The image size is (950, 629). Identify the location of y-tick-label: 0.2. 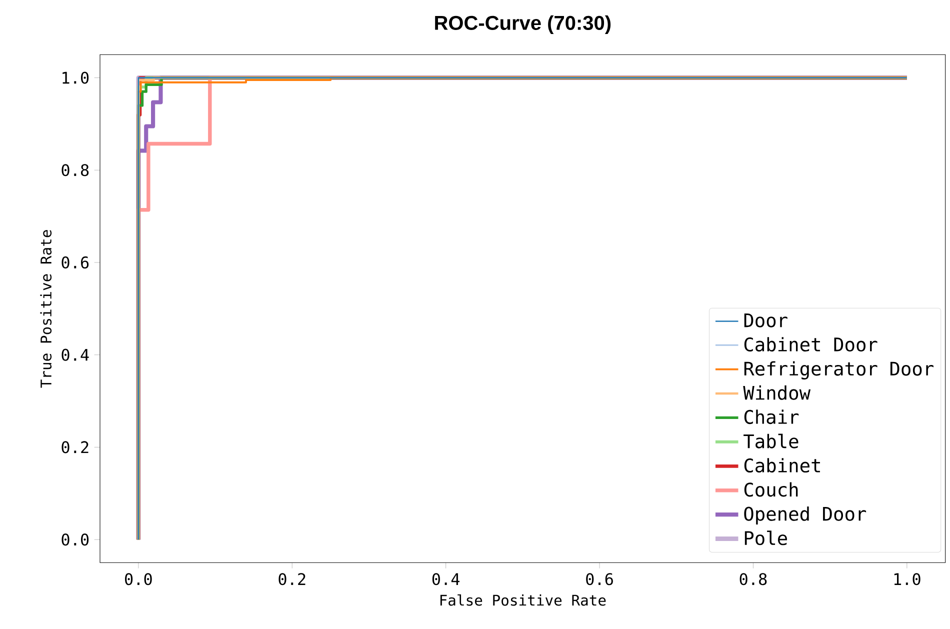
(75, 447).